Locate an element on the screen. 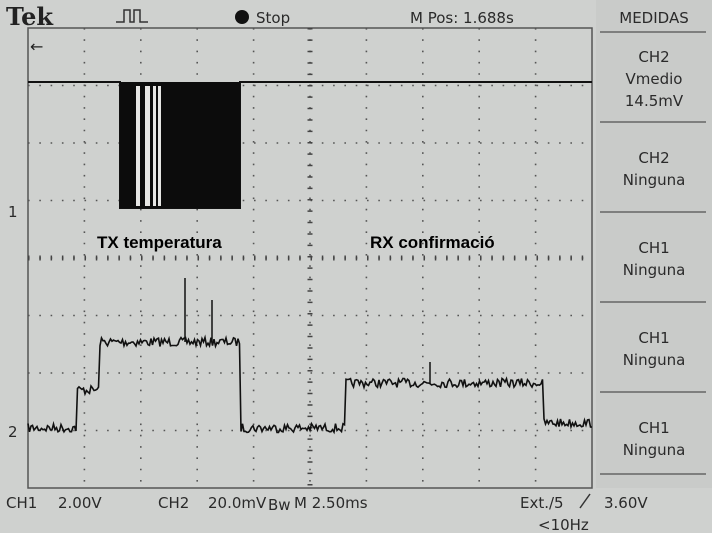 The height and width of the screenshot is (533, 712). channel-marker: 2 is located at coordinates (13, 432).